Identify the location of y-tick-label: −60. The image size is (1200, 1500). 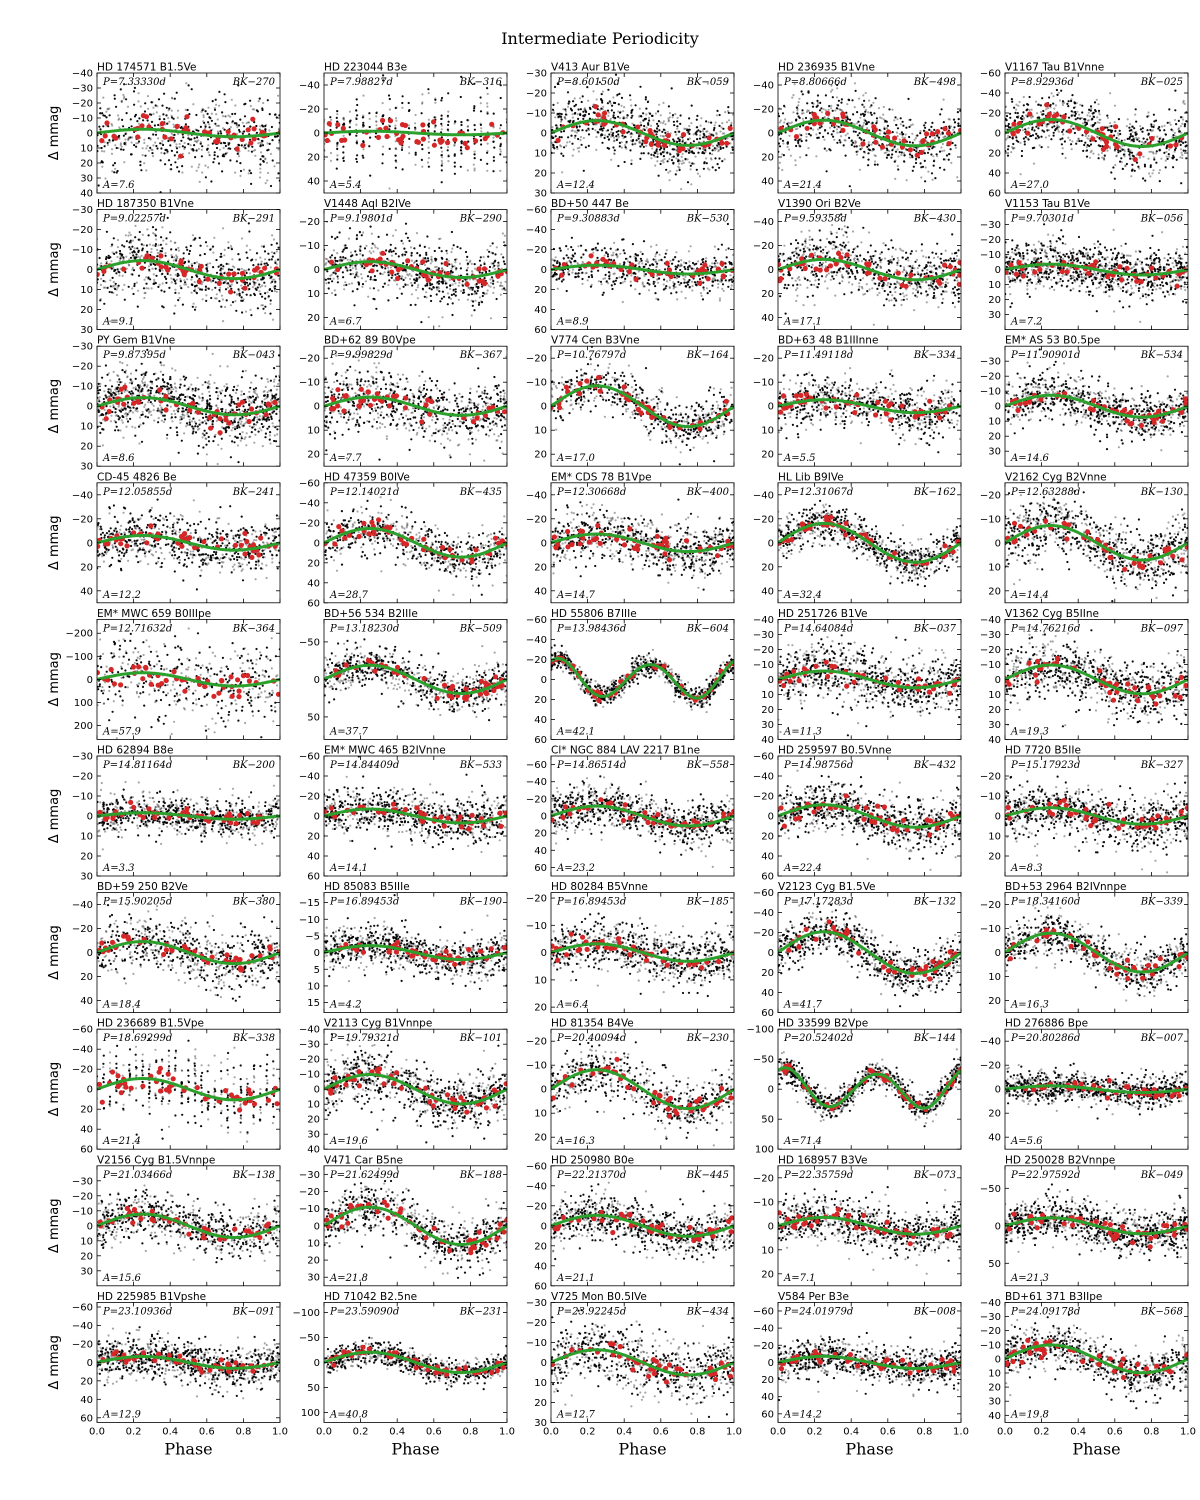
(990, 74).